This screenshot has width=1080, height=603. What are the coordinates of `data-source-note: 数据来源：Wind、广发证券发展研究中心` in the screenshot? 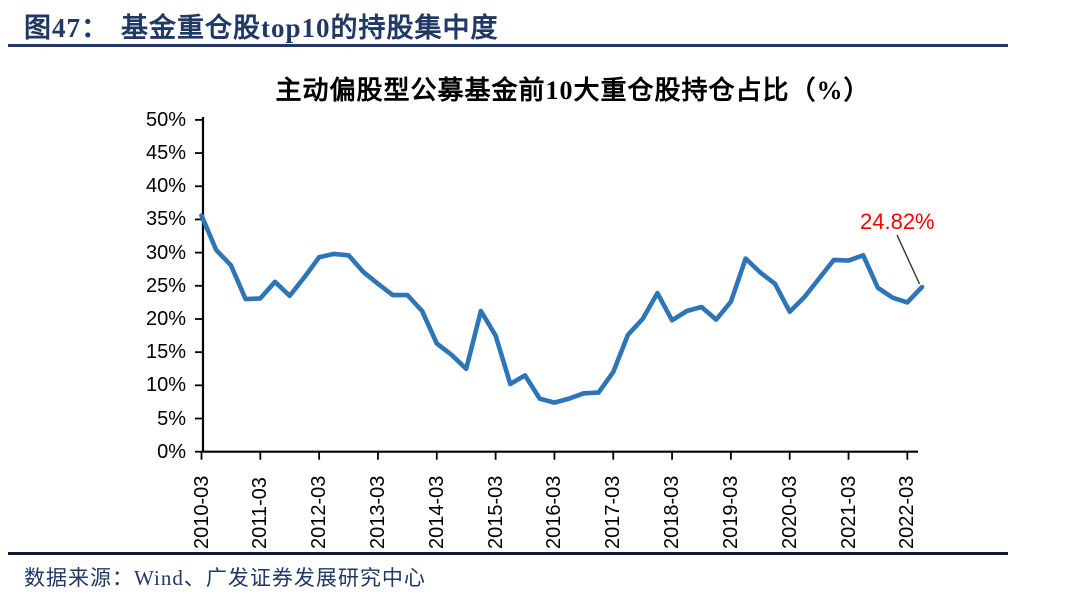 It's located at (225, 578).